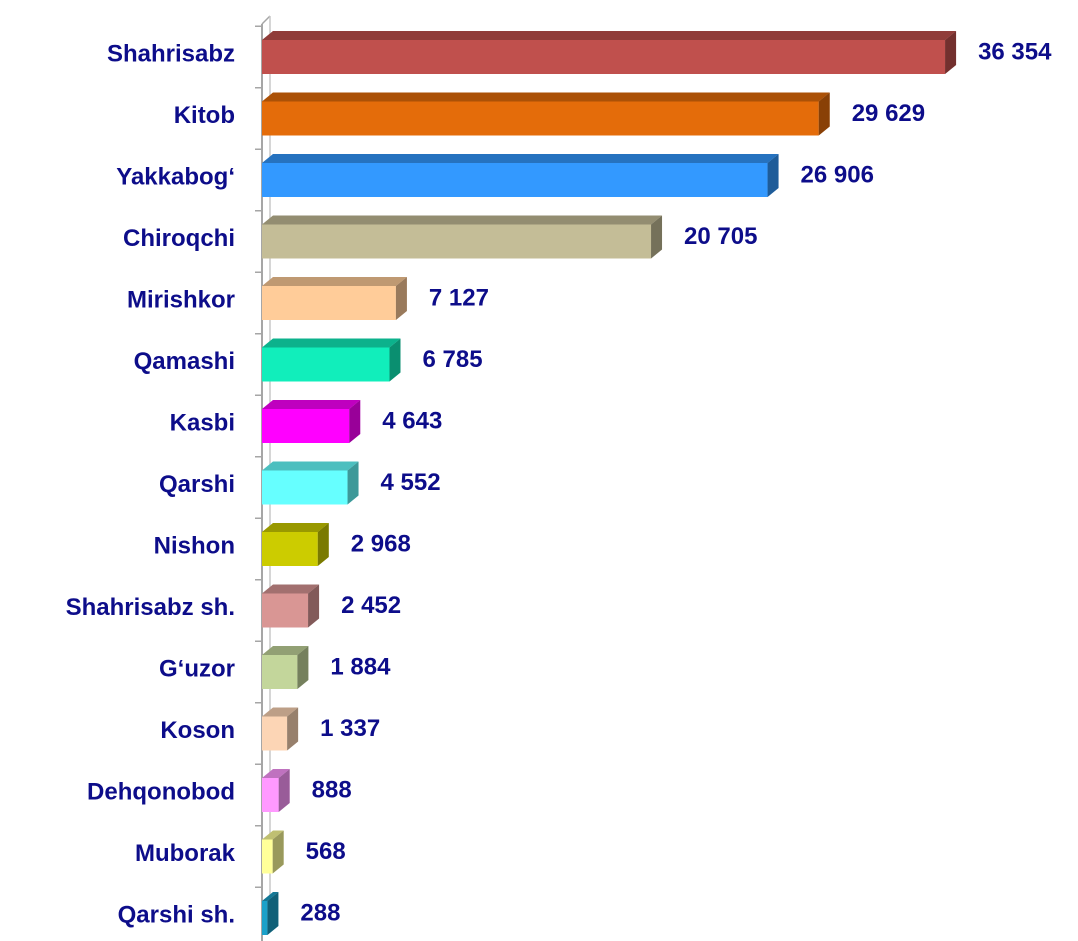 The image size is (1078, 941). I want to click on value-label: 2 452, so click(371, 605).